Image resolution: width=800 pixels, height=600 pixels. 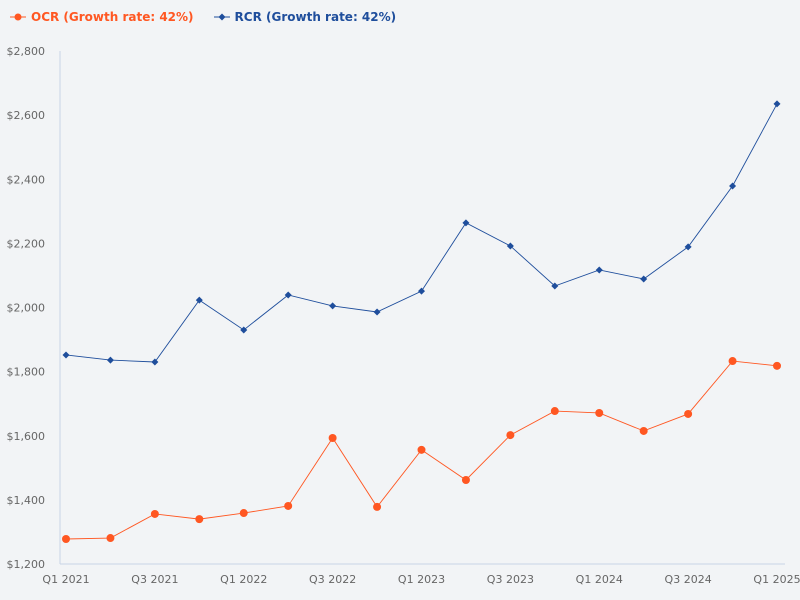 What do you see at coordinates (243, 579) in the screenshot?
I see `x-tick-label: Q1 2022` at bounding box center [243, 579].